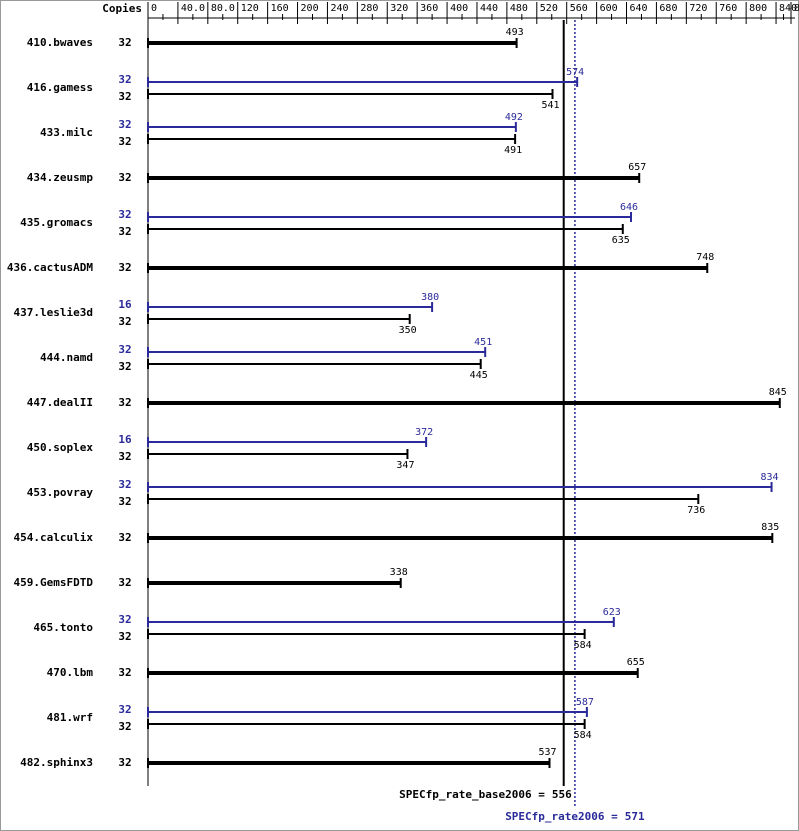 This screenshot has height=831, width=799. I want to click on value-label: 493, so click(515, 32).